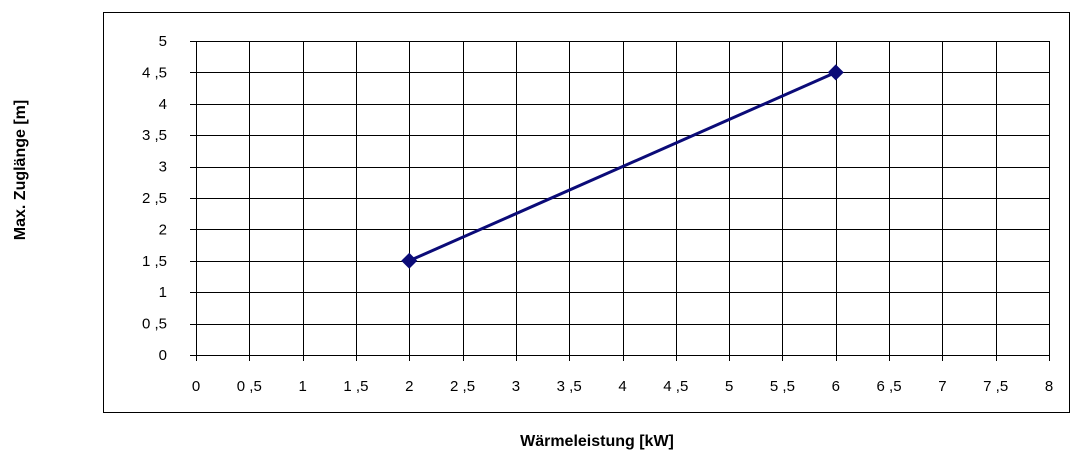  Describe the element at coordinates (20, 170) in the screenshot. I see `y-axis-title: Max. Zuglänge [m]` at that location.